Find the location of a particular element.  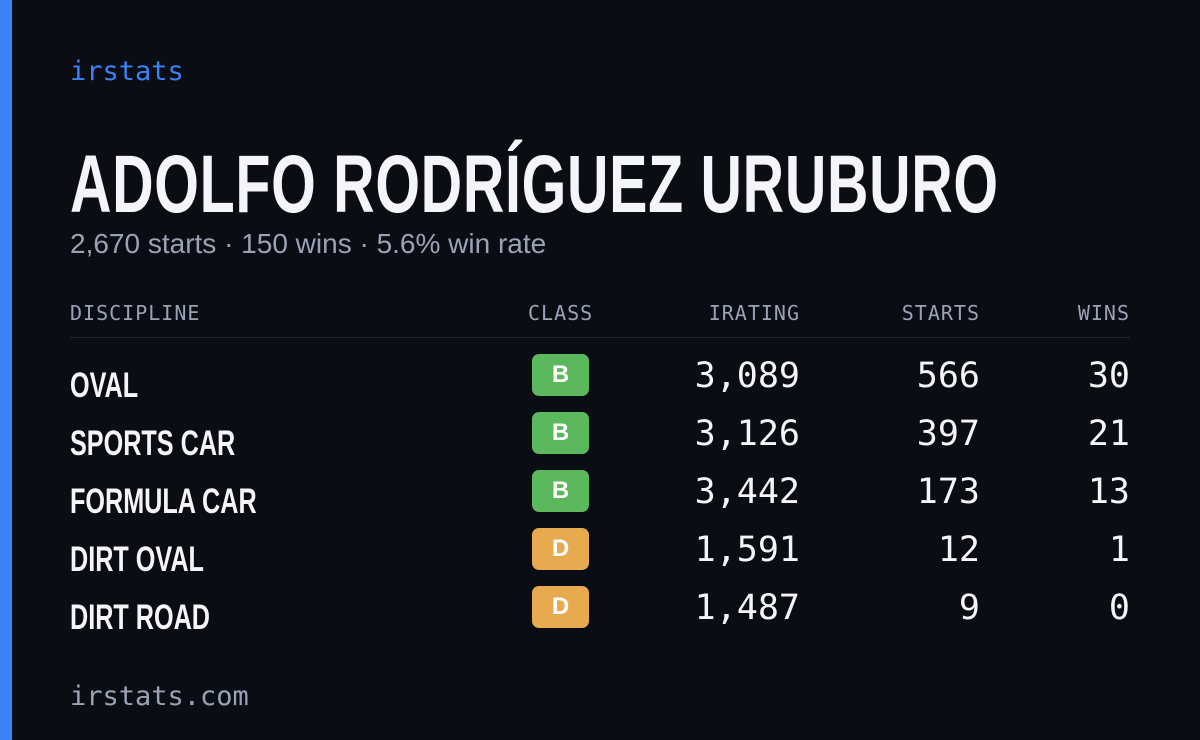

starts-header: STARTS is located at coordinates (940, 313).